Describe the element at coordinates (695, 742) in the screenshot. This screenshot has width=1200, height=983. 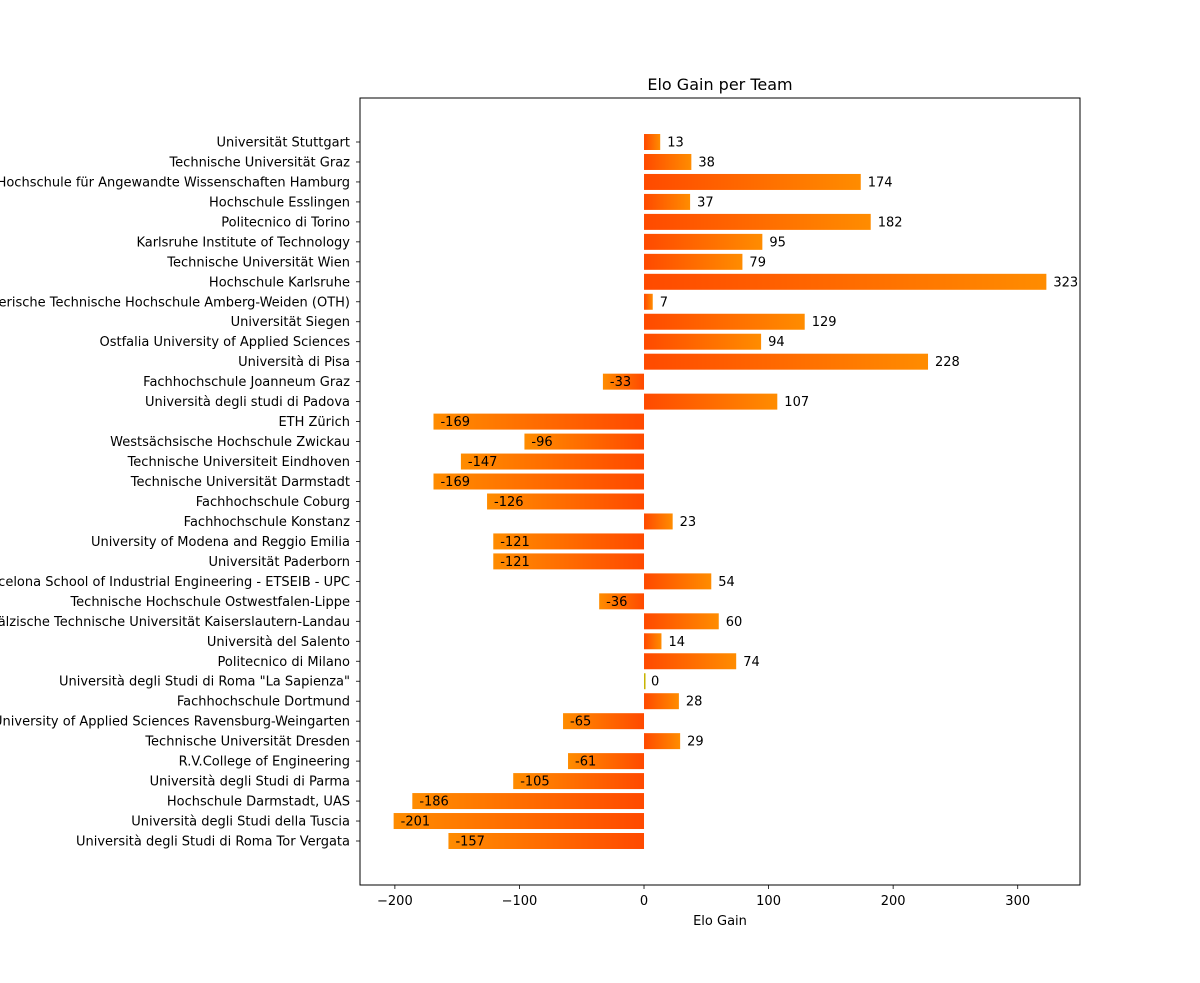
I see `bar-value-label: 29` at that location.